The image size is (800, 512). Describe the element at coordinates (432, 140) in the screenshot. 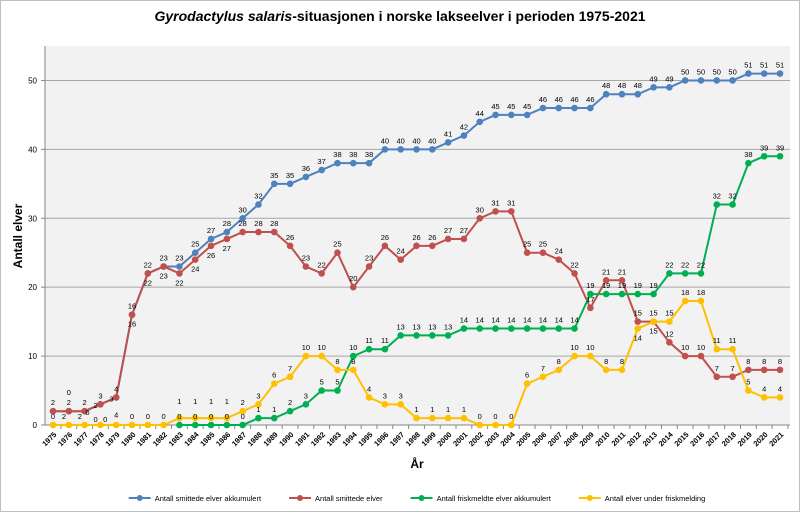

I see `data-label: 40` at that location.